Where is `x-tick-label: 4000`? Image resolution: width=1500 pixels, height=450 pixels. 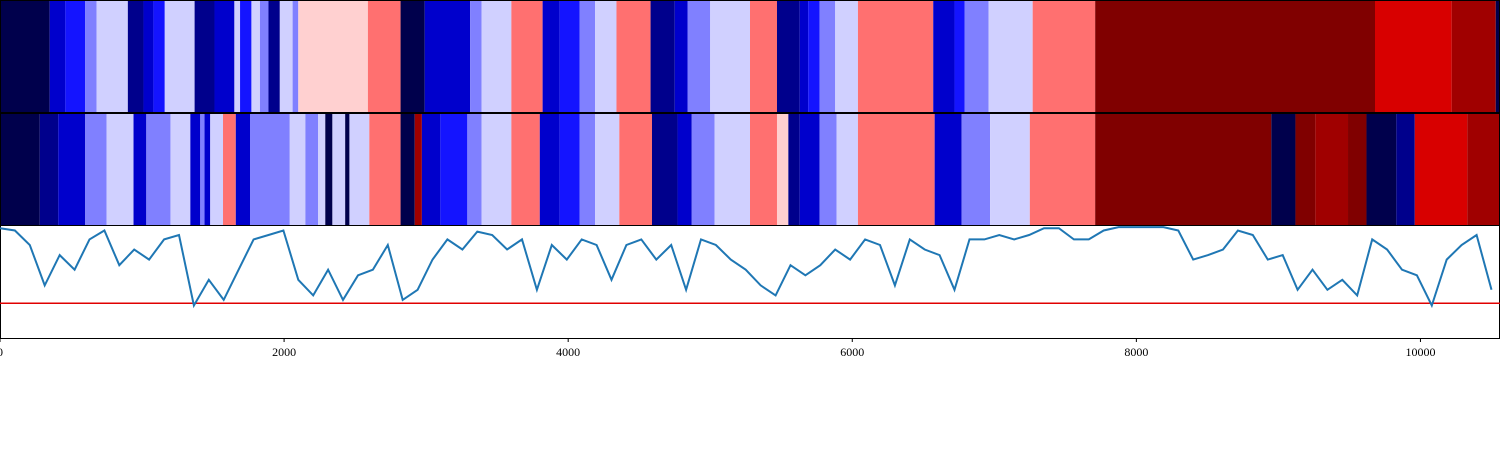 x-tick-label: 4000 is located at coordinates (568, 352).